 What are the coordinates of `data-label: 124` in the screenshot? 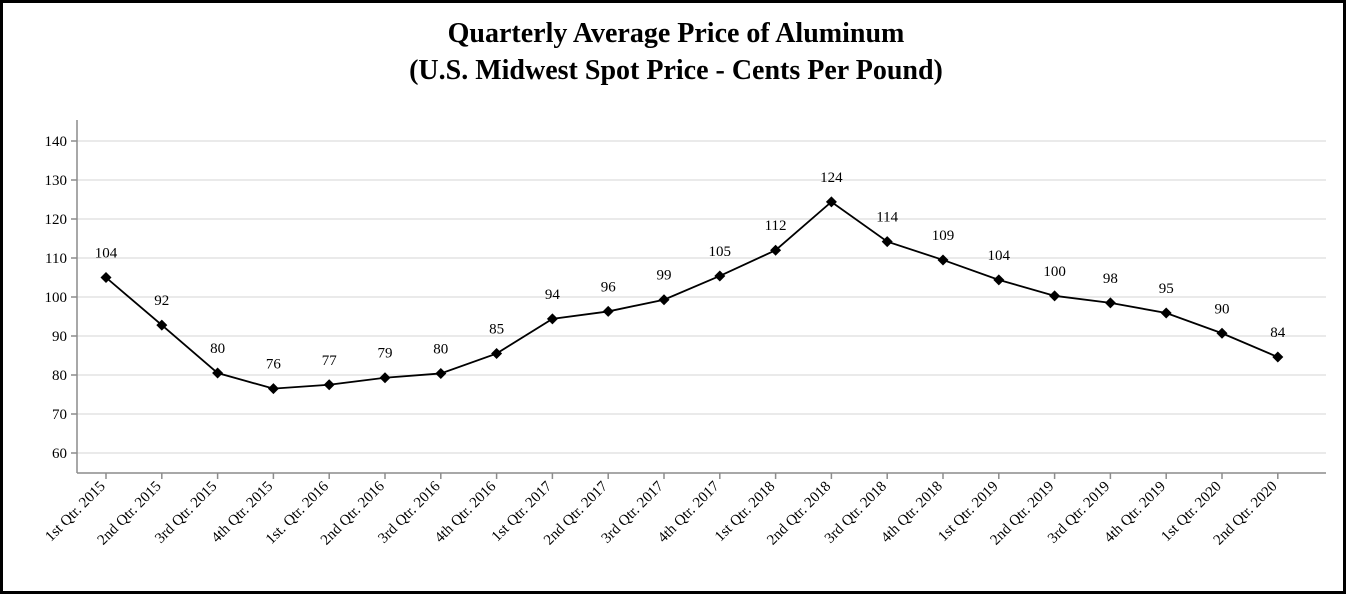 It's located at (831, 178).